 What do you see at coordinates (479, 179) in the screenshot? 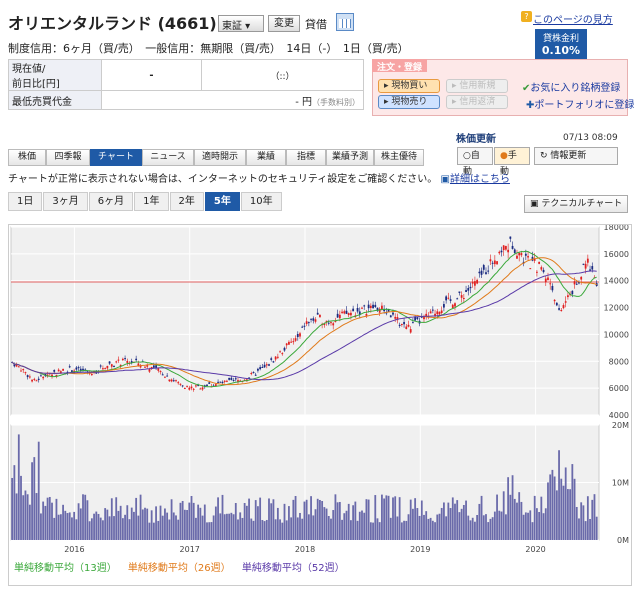
I see `detail-link: 詳細はこちら` at bounding box center [479, 179].